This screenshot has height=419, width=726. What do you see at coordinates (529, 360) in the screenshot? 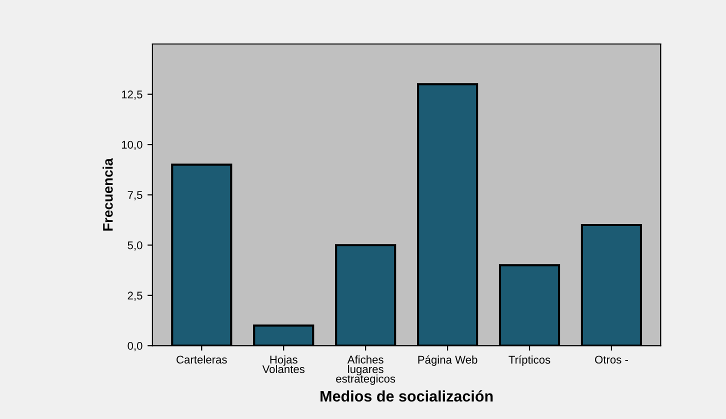
I see `x-tick-label: Trípticos` at bounding box center [529, 360].